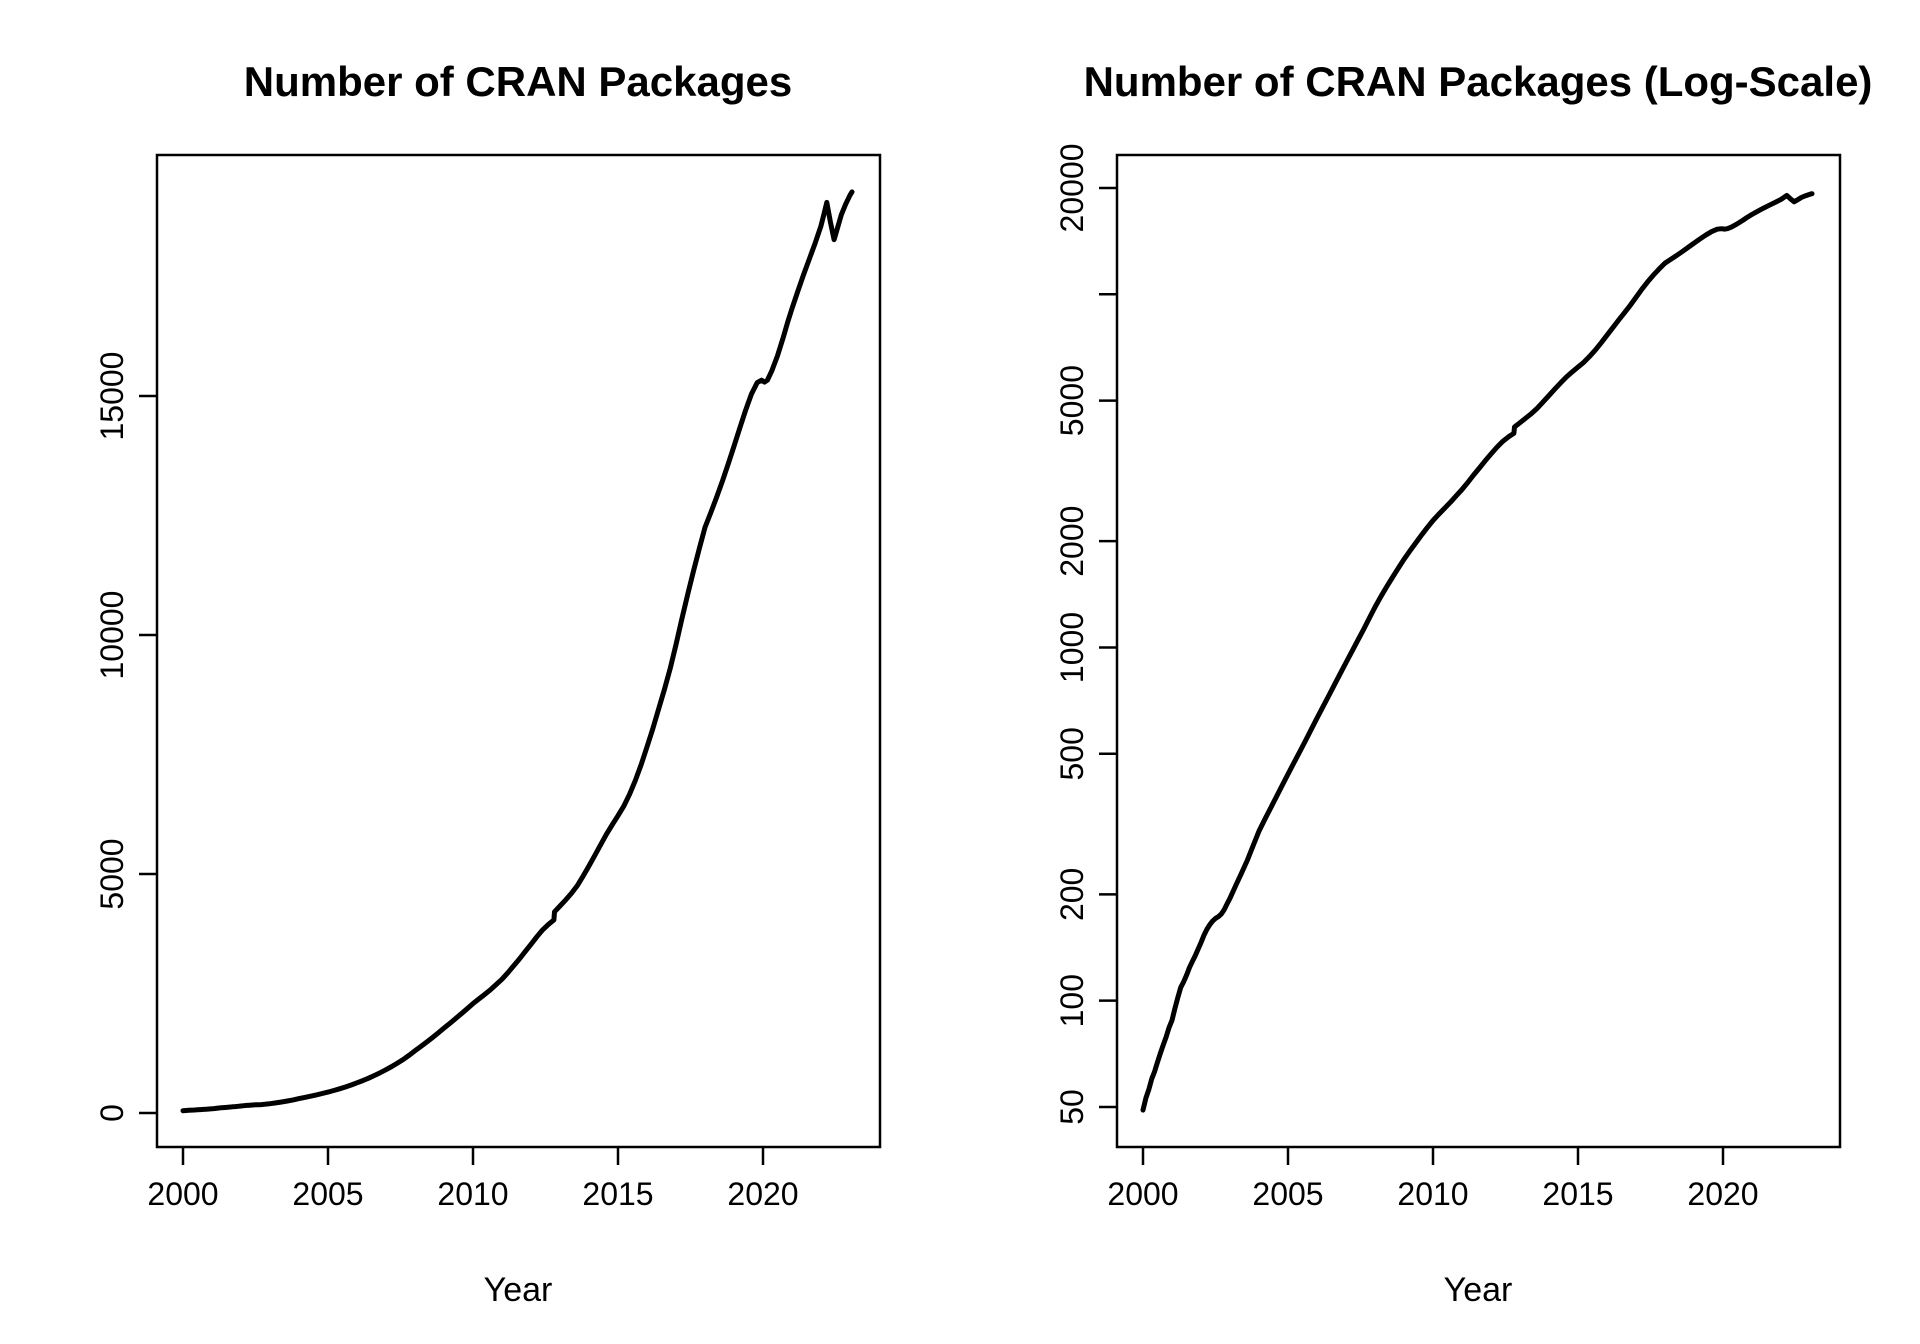 Image resolution: width=1920 pixels, height=1344 pixels. I want to click on y-tick-label: 15000, so click(112, 396).